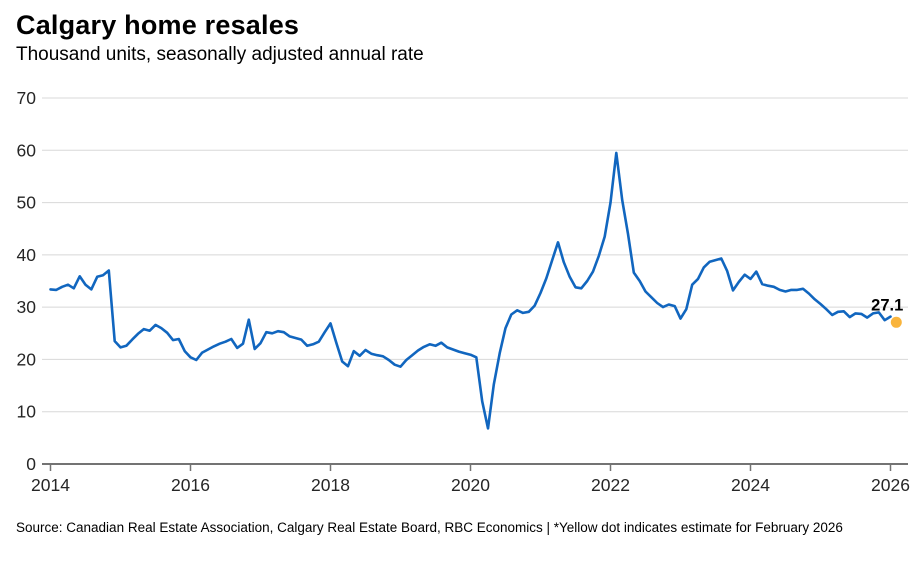 Image resolution: width=924 pixels, height=561 pixels. Describe the element at coordinates (31, 464) in the screenshot. I see `y-tick-label-0: 0` at that location.